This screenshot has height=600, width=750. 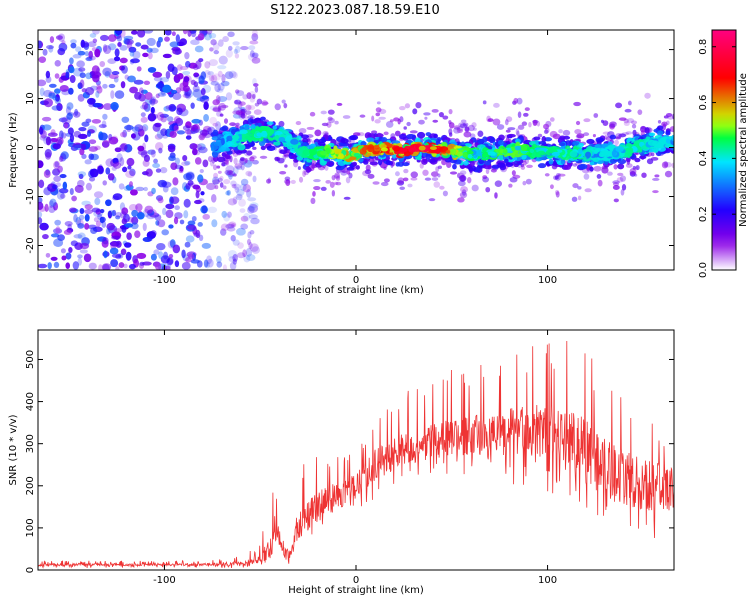 What do you see at coordinates (30, 443) in the screenshot?
I see `y-tick-label: 300` at bounding box center [30, 443].